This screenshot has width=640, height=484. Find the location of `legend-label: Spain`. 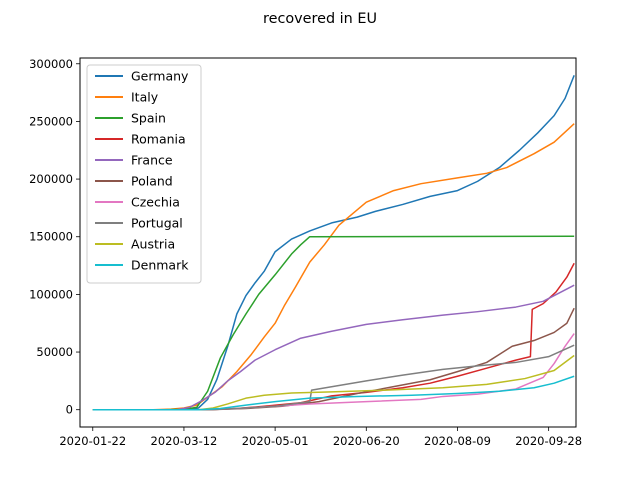

legend-label: Spain is located at coordinates (148, 118).